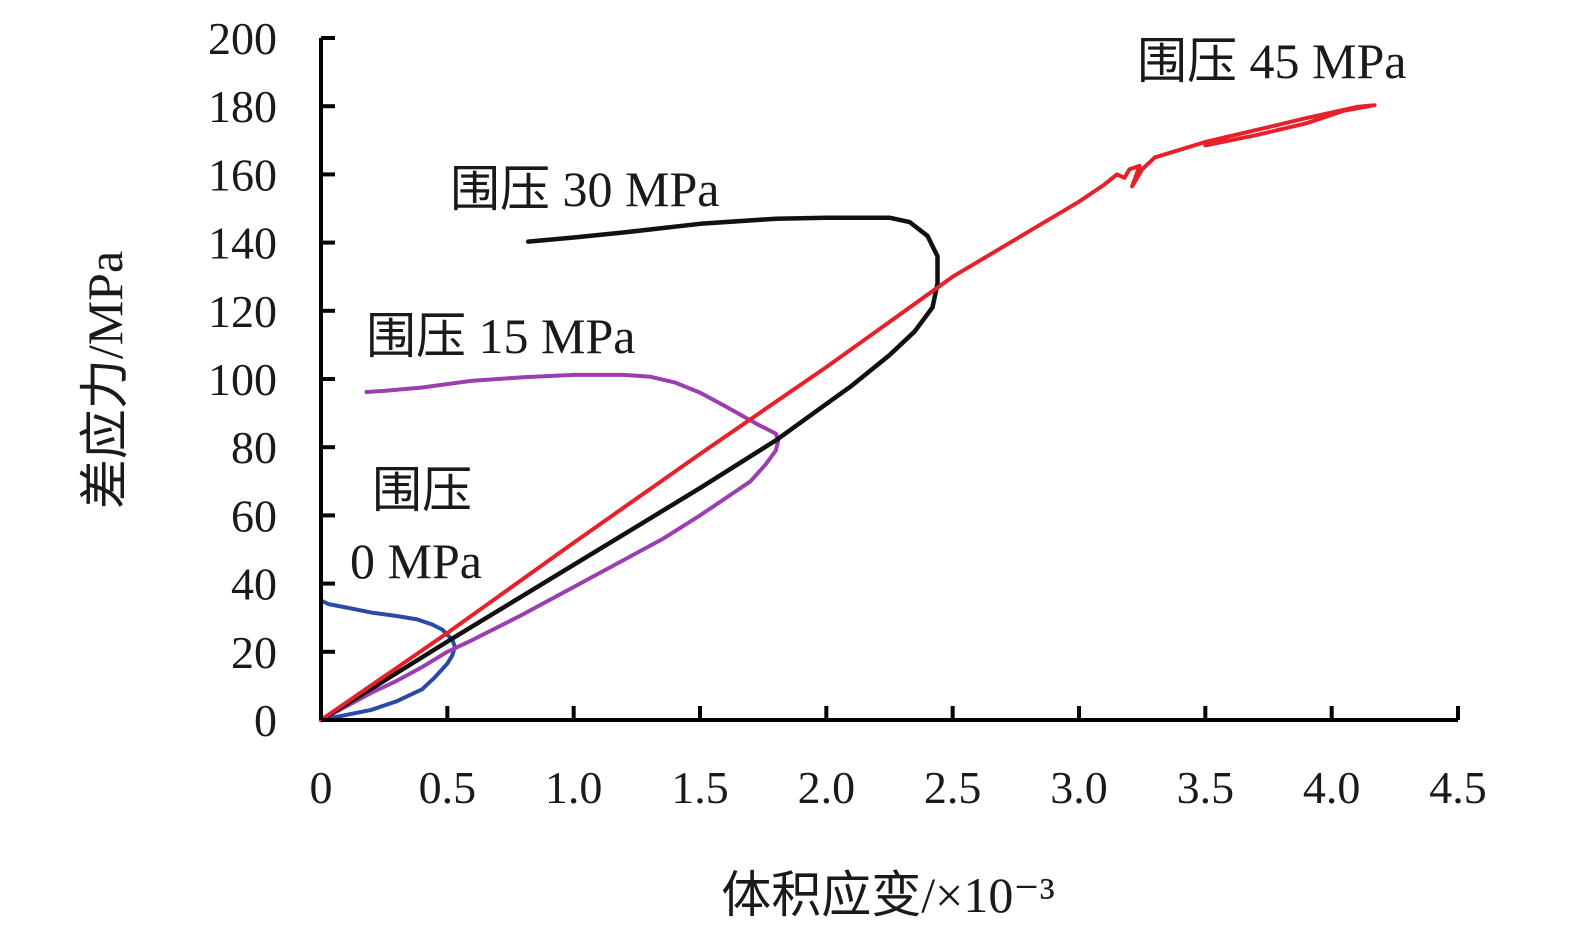  I want to click on x-tick-label: 1.5, so click(700, 787).